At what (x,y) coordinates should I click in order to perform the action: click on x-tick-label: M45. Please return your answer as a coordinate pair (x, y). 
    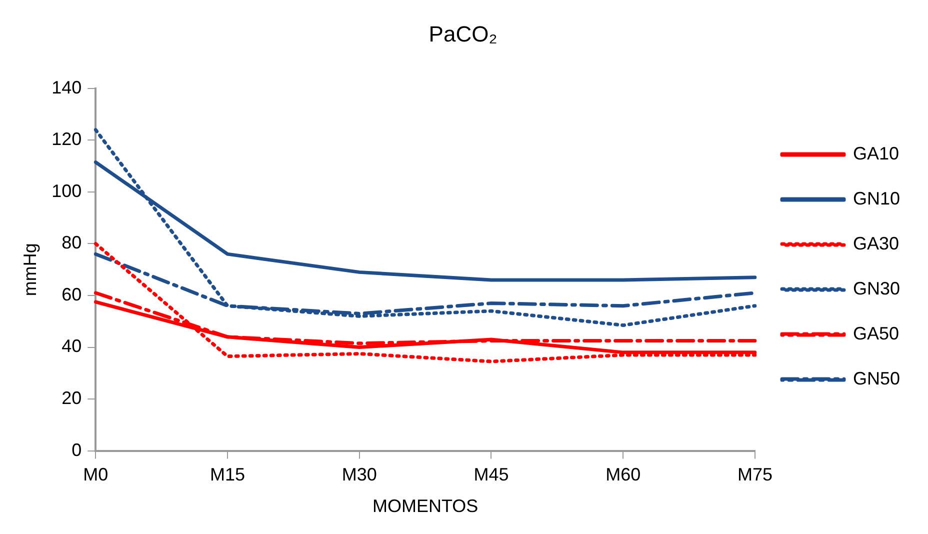
    Looking at the image, I should click on (491, 474).